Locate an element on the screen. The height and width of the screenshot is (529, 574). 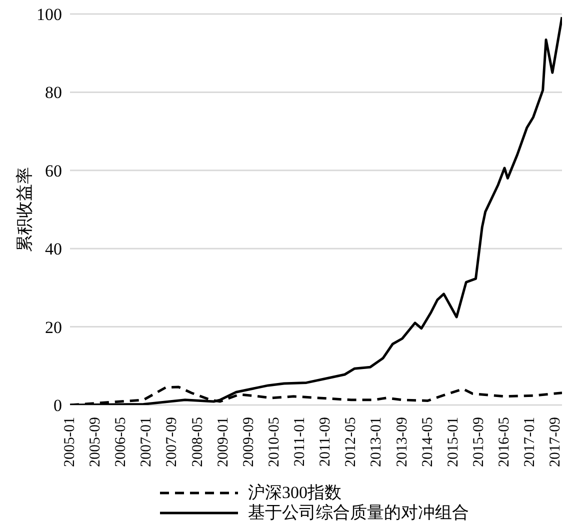
x-tick-label: 2017-01 is located at coordinates (530, 442).